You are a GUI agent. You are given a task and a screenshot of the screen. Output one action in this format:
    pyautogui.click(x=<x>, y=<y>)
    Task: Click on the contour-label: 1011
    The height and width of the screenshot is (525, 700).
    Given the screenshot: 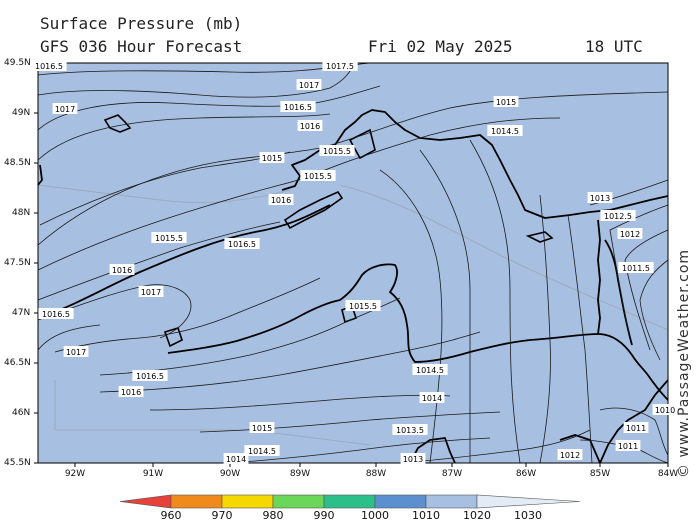 What is the action you would take?
    pyautogui.click(x=628, y=446)
    